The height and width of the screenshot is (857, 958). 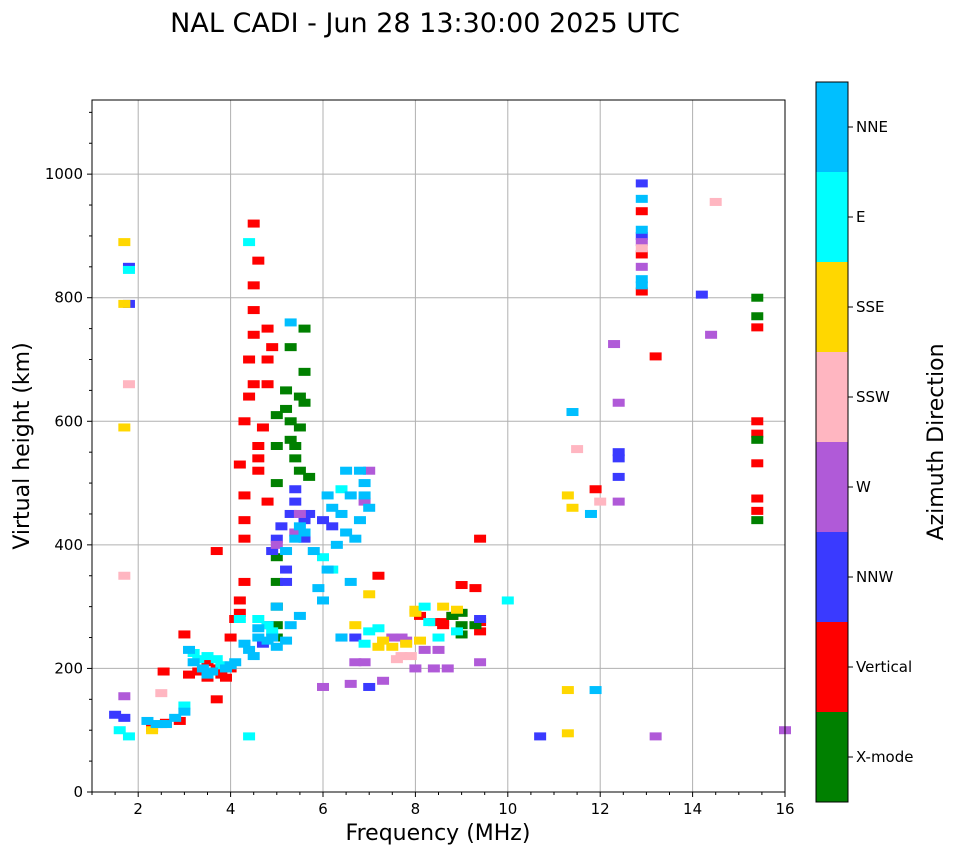 I want to click on y-axis-ticks: 0 200 400 600 800 1000, so click(x=68, y=456).